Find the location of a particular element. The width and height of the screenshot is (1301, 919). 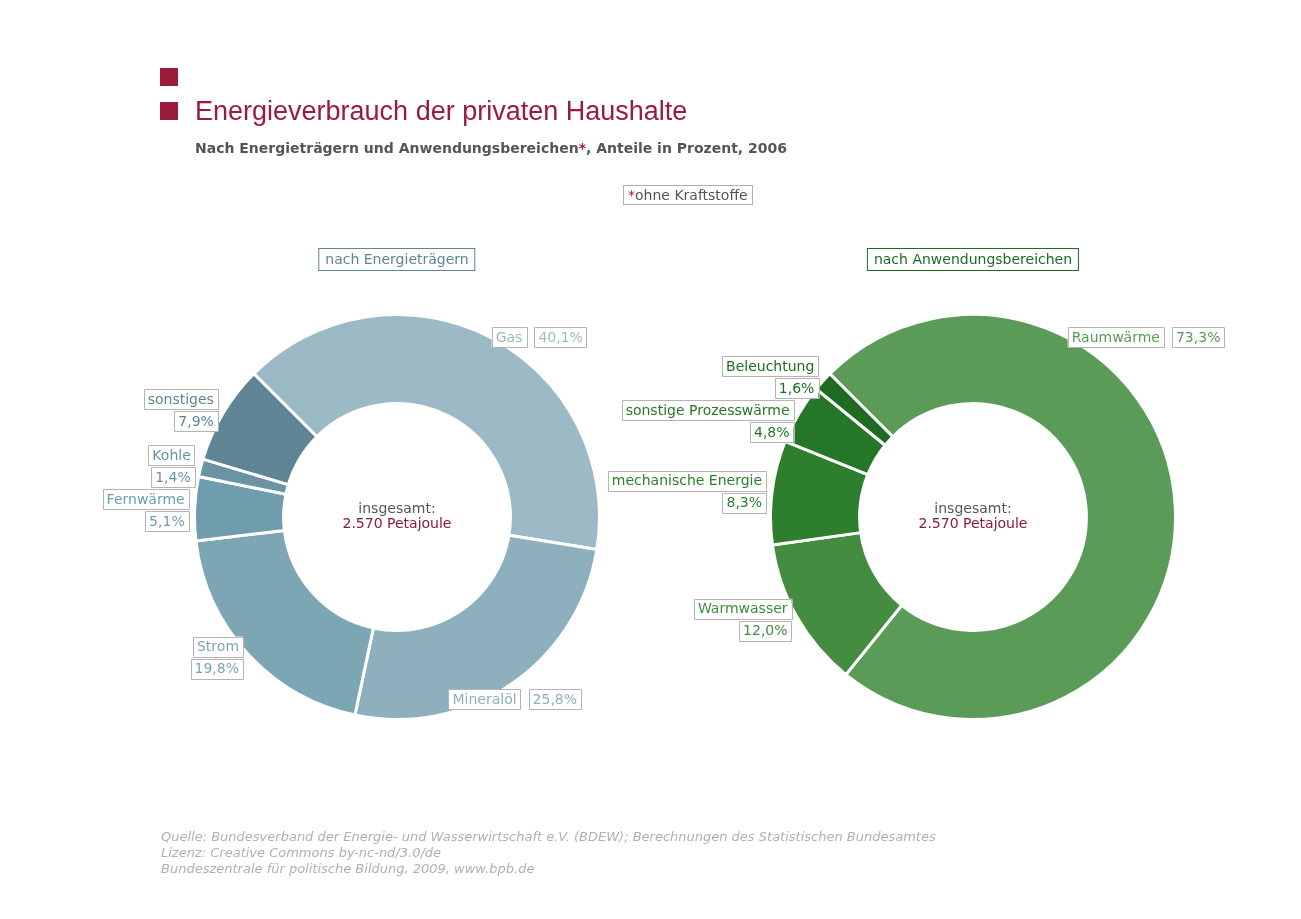

slice-label: sonstiges is located at coordinates (180, 398).